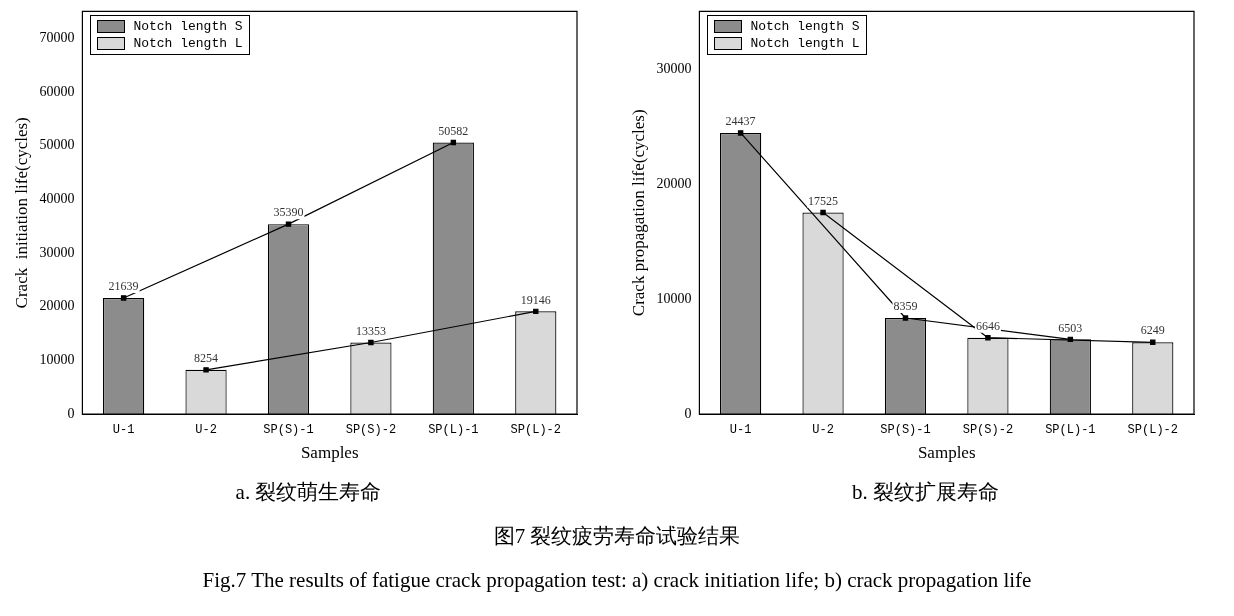 The image size is (1234, 616). What do you see at coordinates (740, 121) in the screenshot?
I see `data-label: 24437` at bounding box center [740, 121].